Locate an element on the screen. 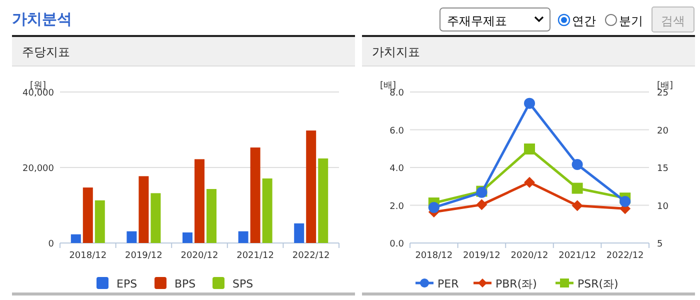  y-tick-label: 8.0 is located at coordinates (397, 93).